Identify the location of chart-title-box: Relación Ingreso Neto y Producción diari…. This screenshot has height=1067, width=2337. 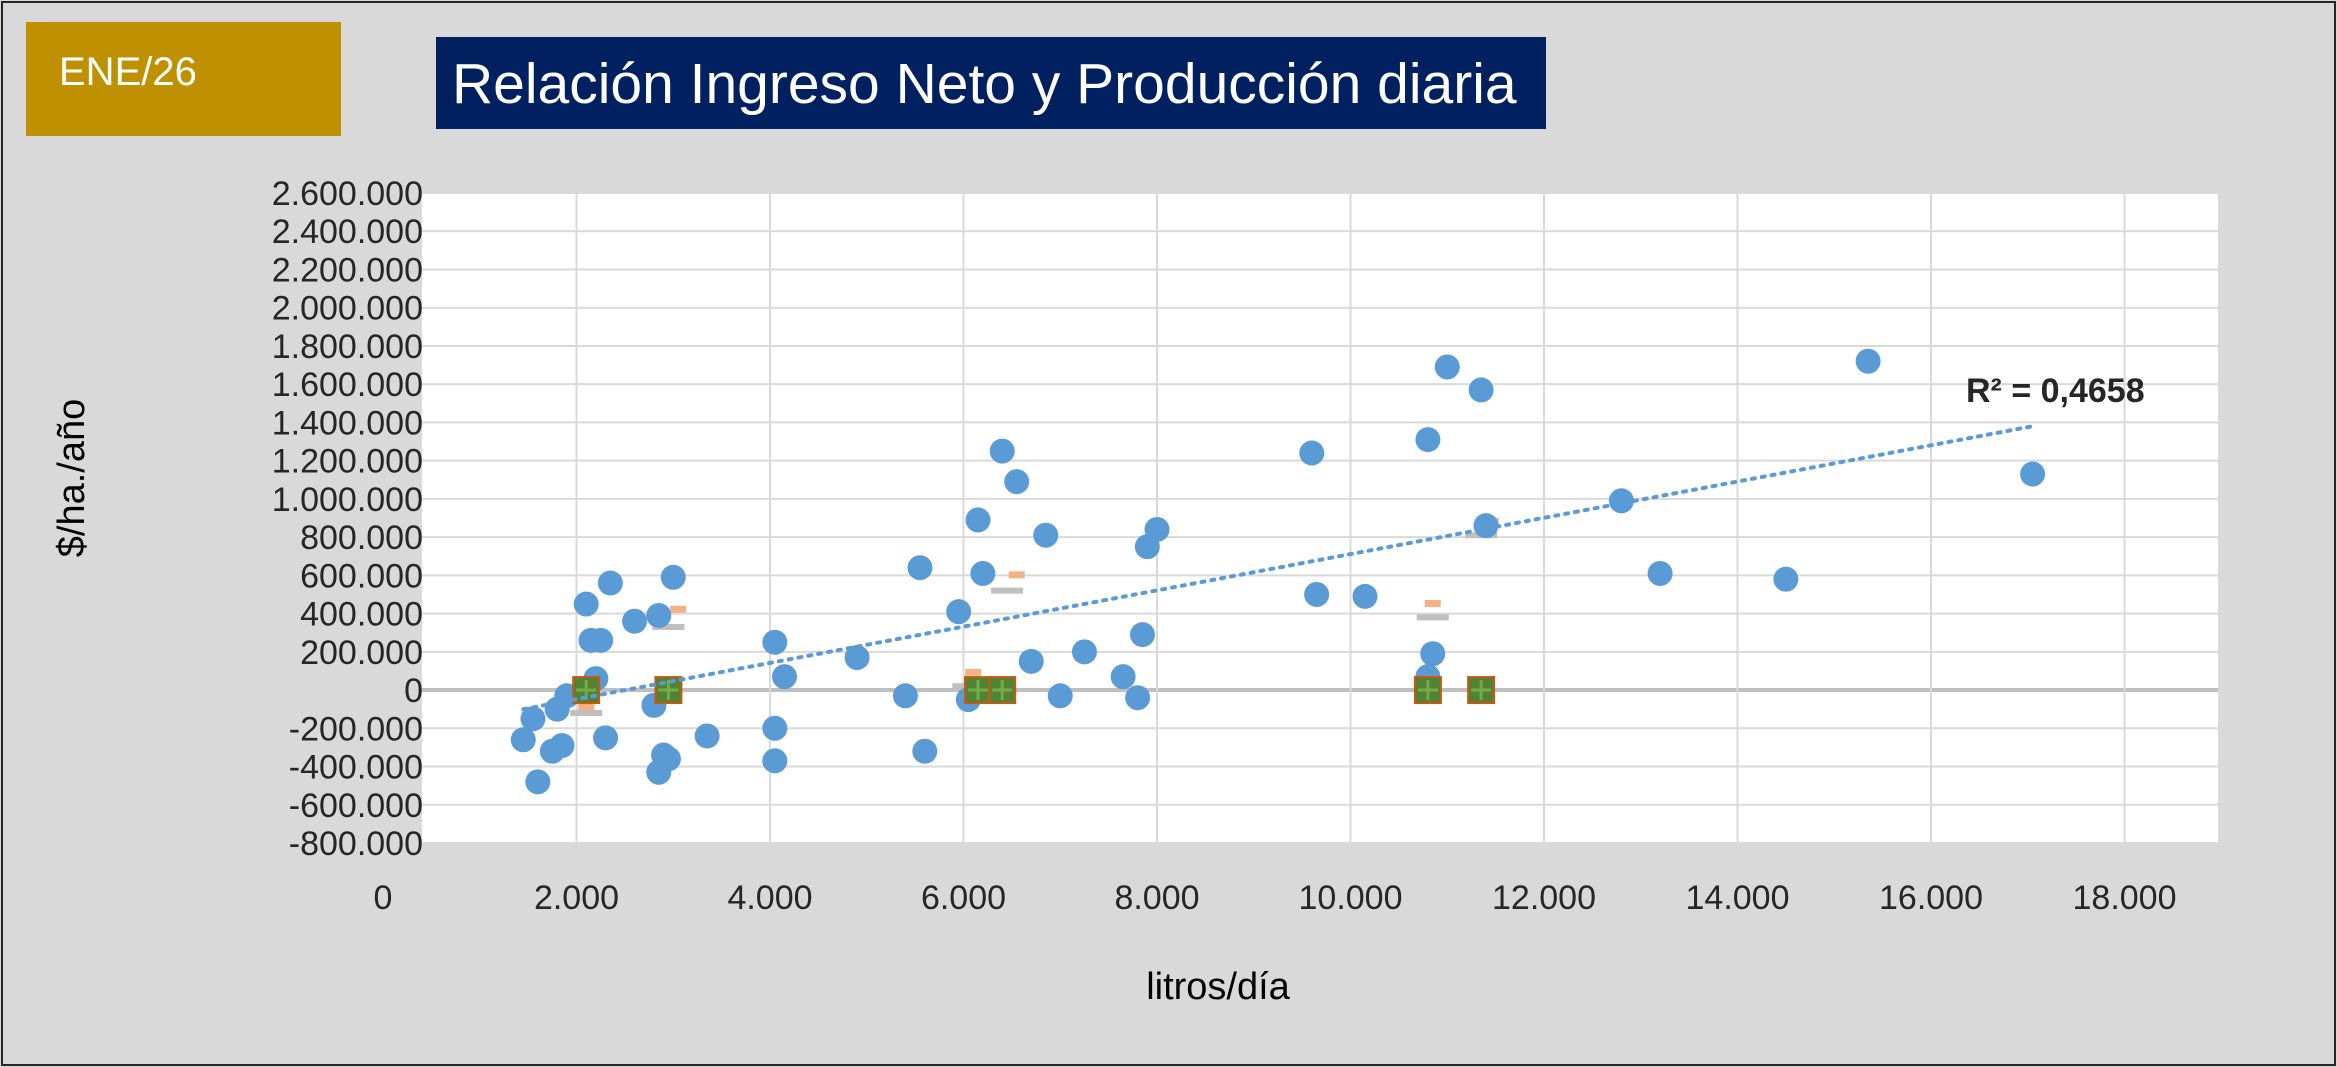
(991, 83).